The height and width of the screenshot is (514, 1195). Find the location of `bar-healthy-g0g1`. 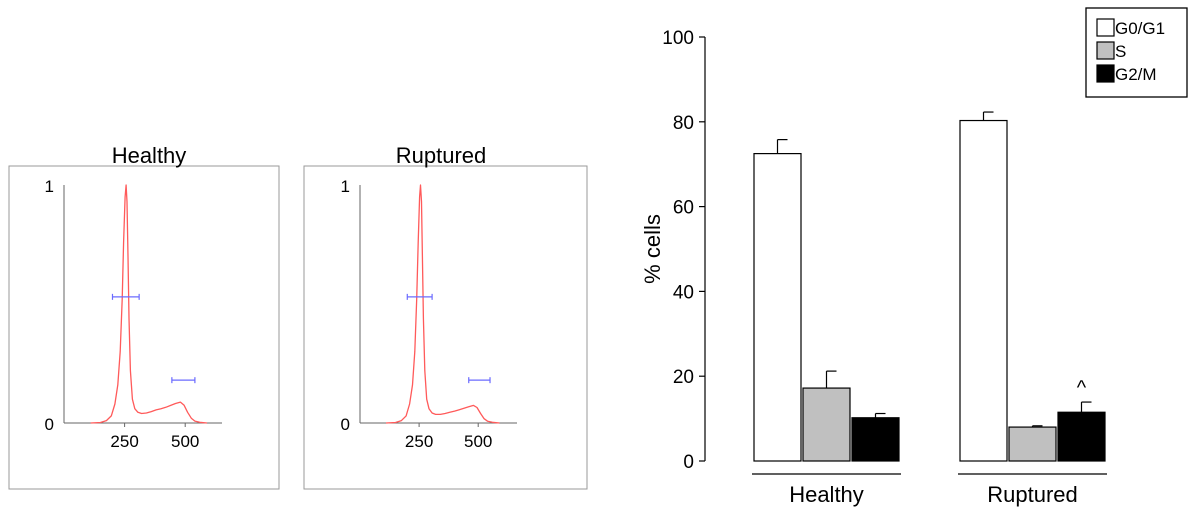

bar-healthy-g0g1 is located at coordinates (777, 307).